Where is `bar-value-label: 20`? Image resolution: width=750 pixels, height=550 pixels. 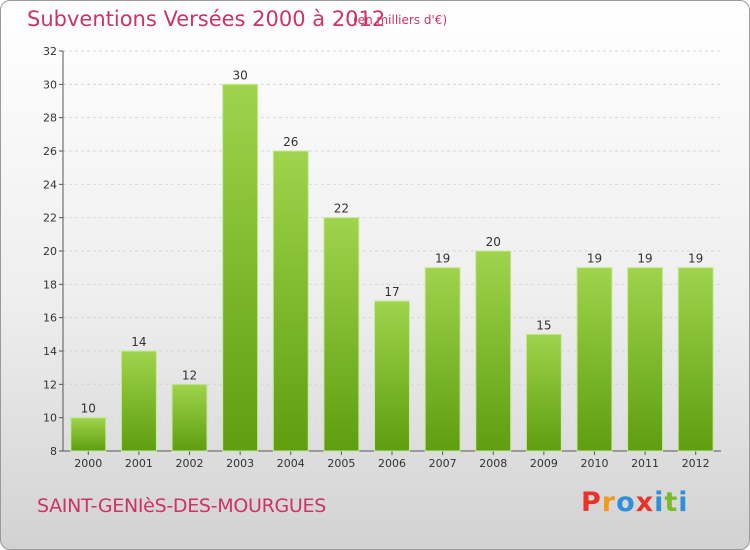 bar-value-label: 20 is located at coordinates (493, 242).